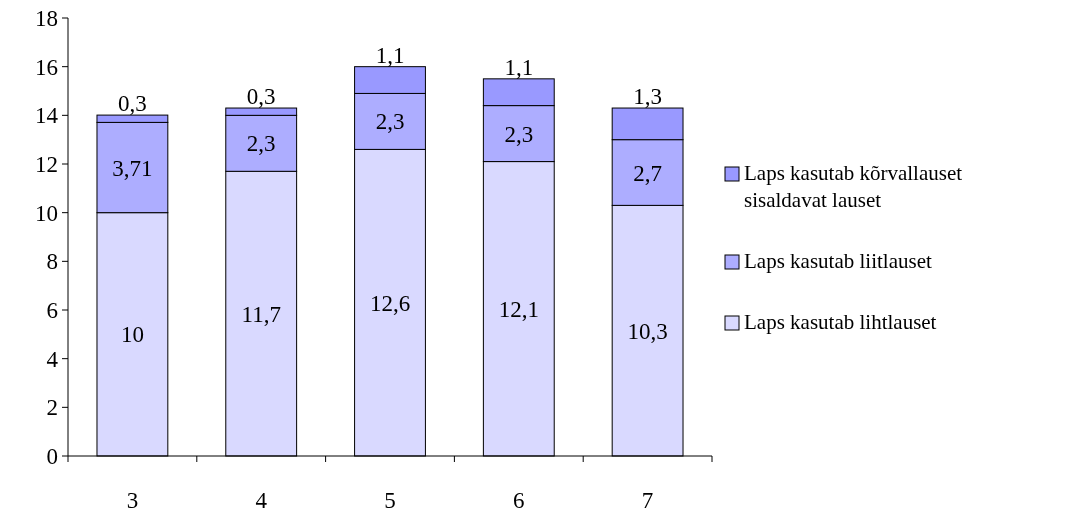  I want to click on legend-label: Laps kasutab liitlauset, so click(838, 261).